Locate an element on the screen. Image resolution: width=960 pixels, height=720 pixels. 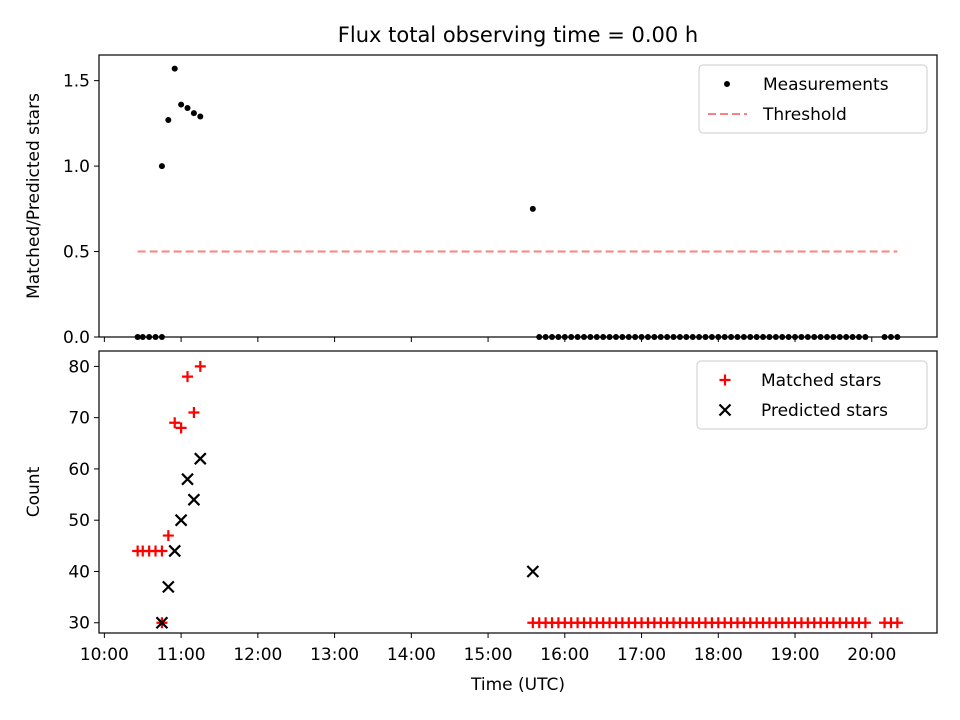
x-tick-label: 11:00 is located at coordinates (181, 655).